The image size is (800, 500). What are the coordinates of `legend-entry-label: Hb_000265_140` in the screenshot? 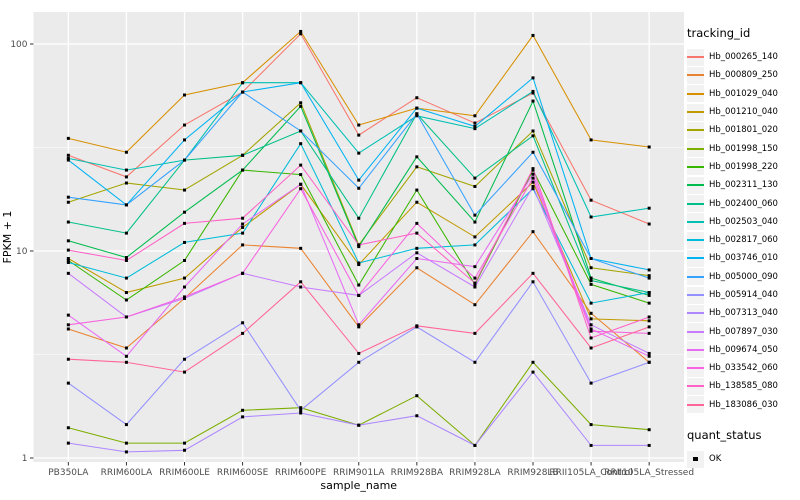 It's located at (743, 57).